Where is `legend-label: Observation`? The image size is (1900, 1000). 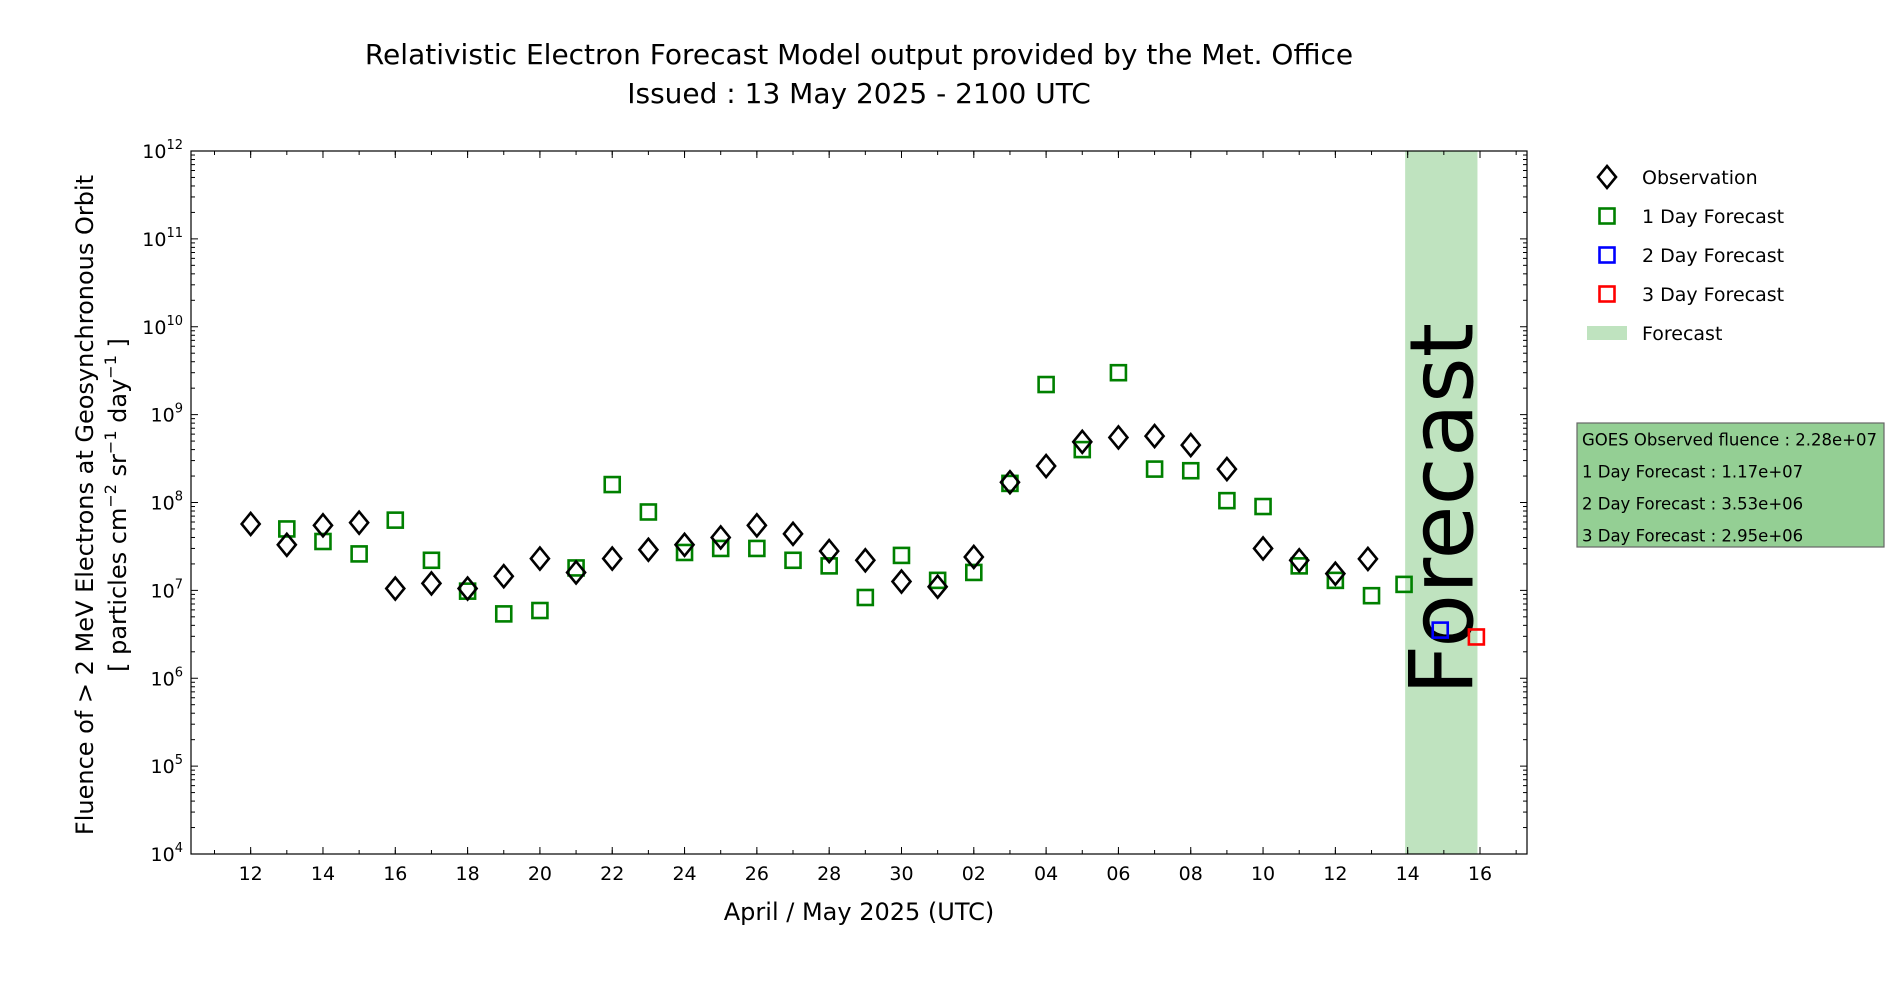
legend-label: Observation is located at coordinates (1700, 178).